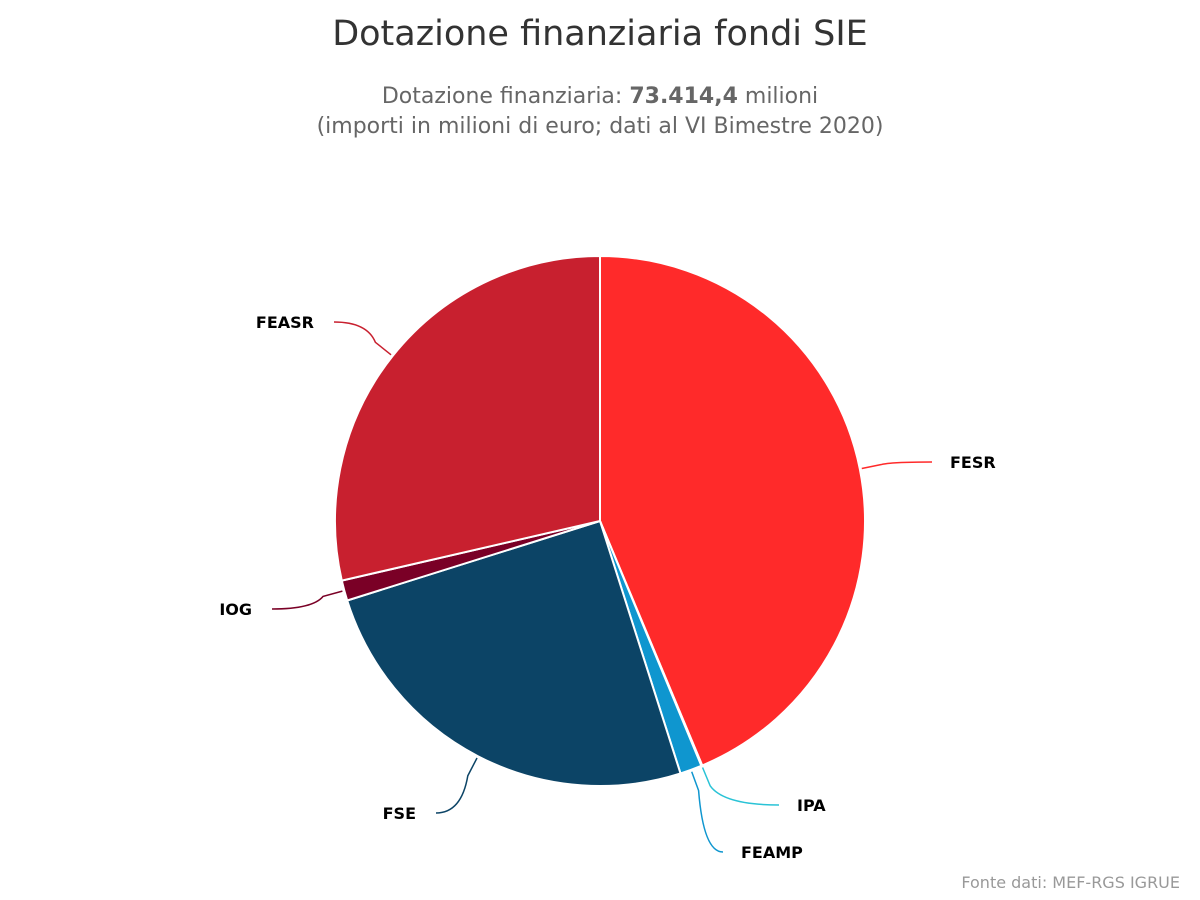  What do you see at coordinates (467, 418) in the screenshot?
I see `pie-slice-feasr` at bounding box center [467, 418].